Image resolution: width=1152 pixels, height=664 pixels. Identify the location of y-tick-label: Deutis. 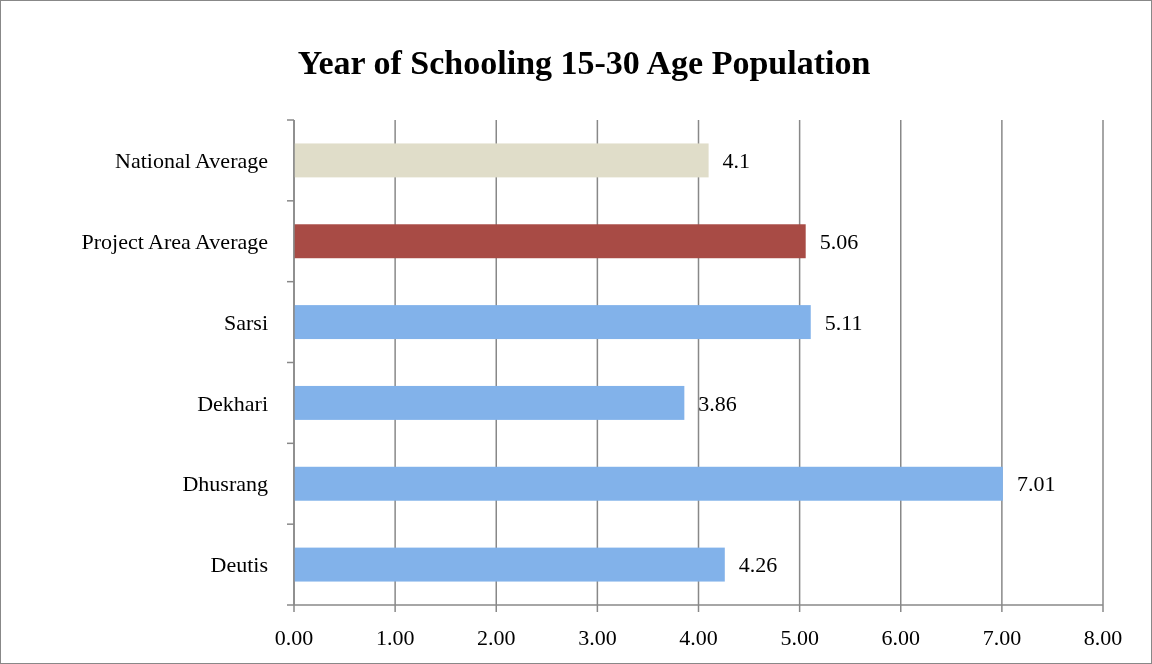
(239, 565).